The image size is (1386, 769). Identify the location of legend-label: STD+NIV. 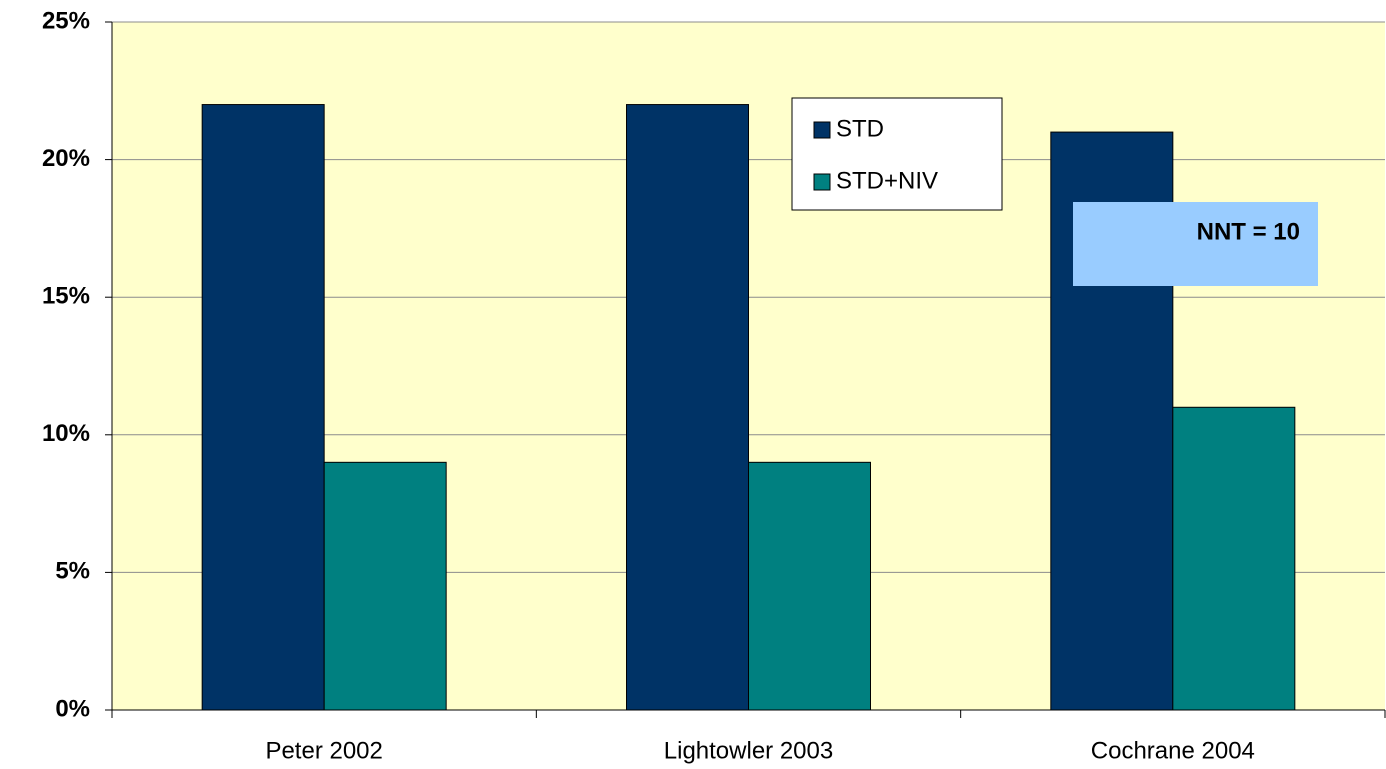
(887, 180).